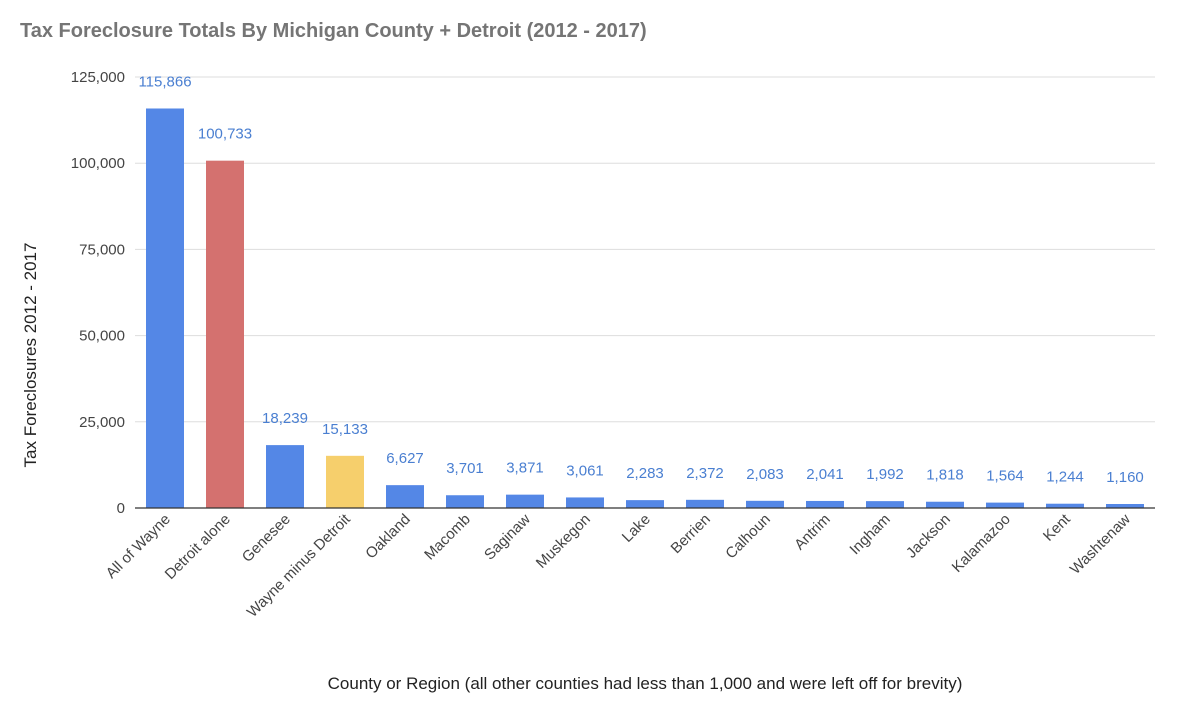 The width and height of the screenshot is (1200, 719). What do you see at coordinates (285, 418) in the screenshot?
I see `data-label: 18,239` at bounding box center [285, 418].